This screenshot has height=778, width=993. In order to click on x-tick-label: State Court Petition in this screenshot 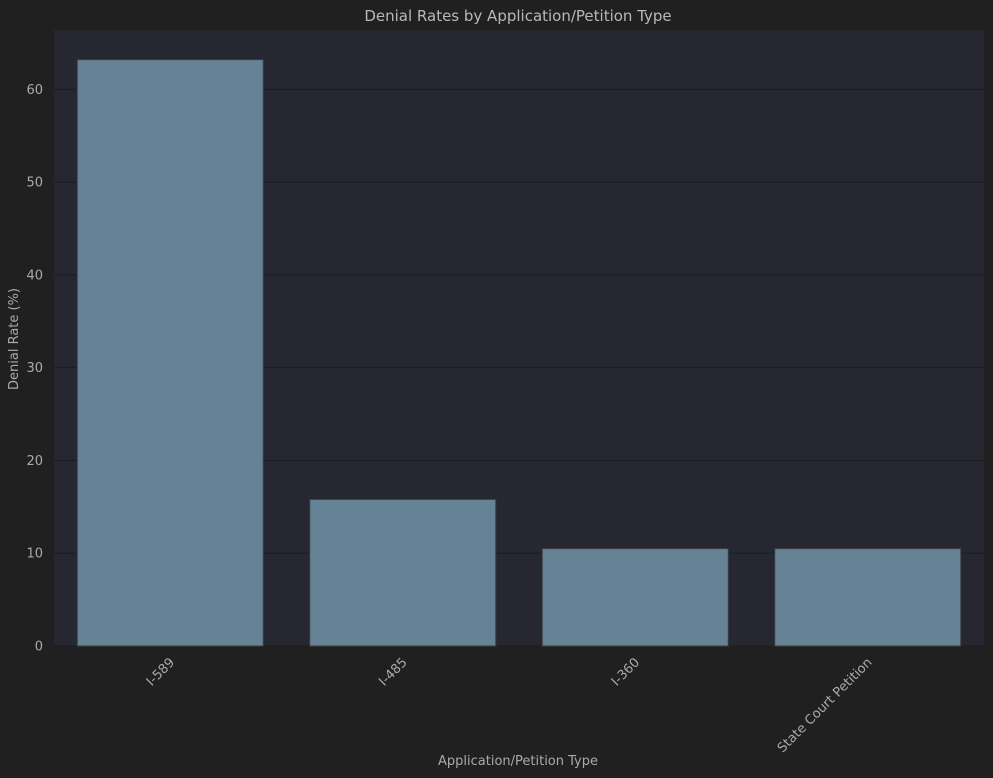, I will do `click(825, 705)`.